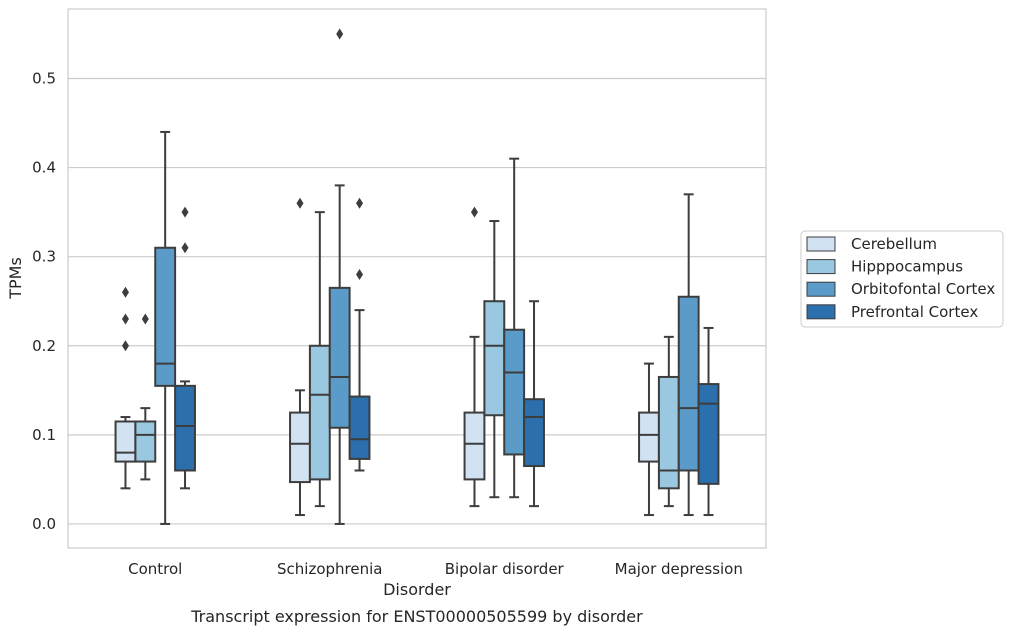 The height and width of the screenshot is (634, 1014). What do you see at coordinates (923, 289) in the screenshot?
I see `legend-label: Orbitofontal Cortex` at bounding box center [923, 289].